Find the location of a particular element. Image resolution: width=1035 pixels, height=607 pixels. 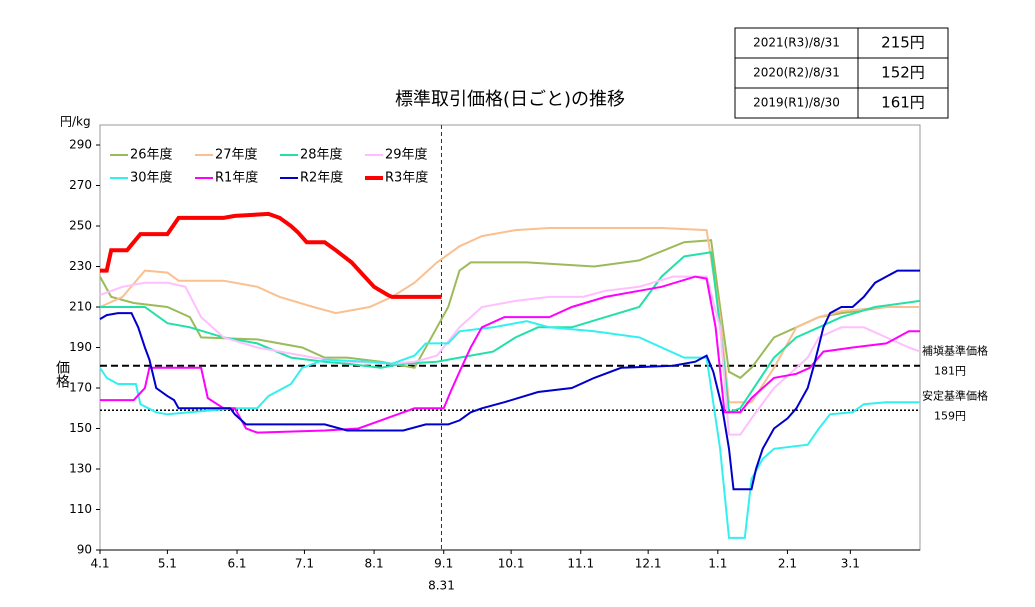

y-tick-label: 290 is located at coordinates (80, 145).